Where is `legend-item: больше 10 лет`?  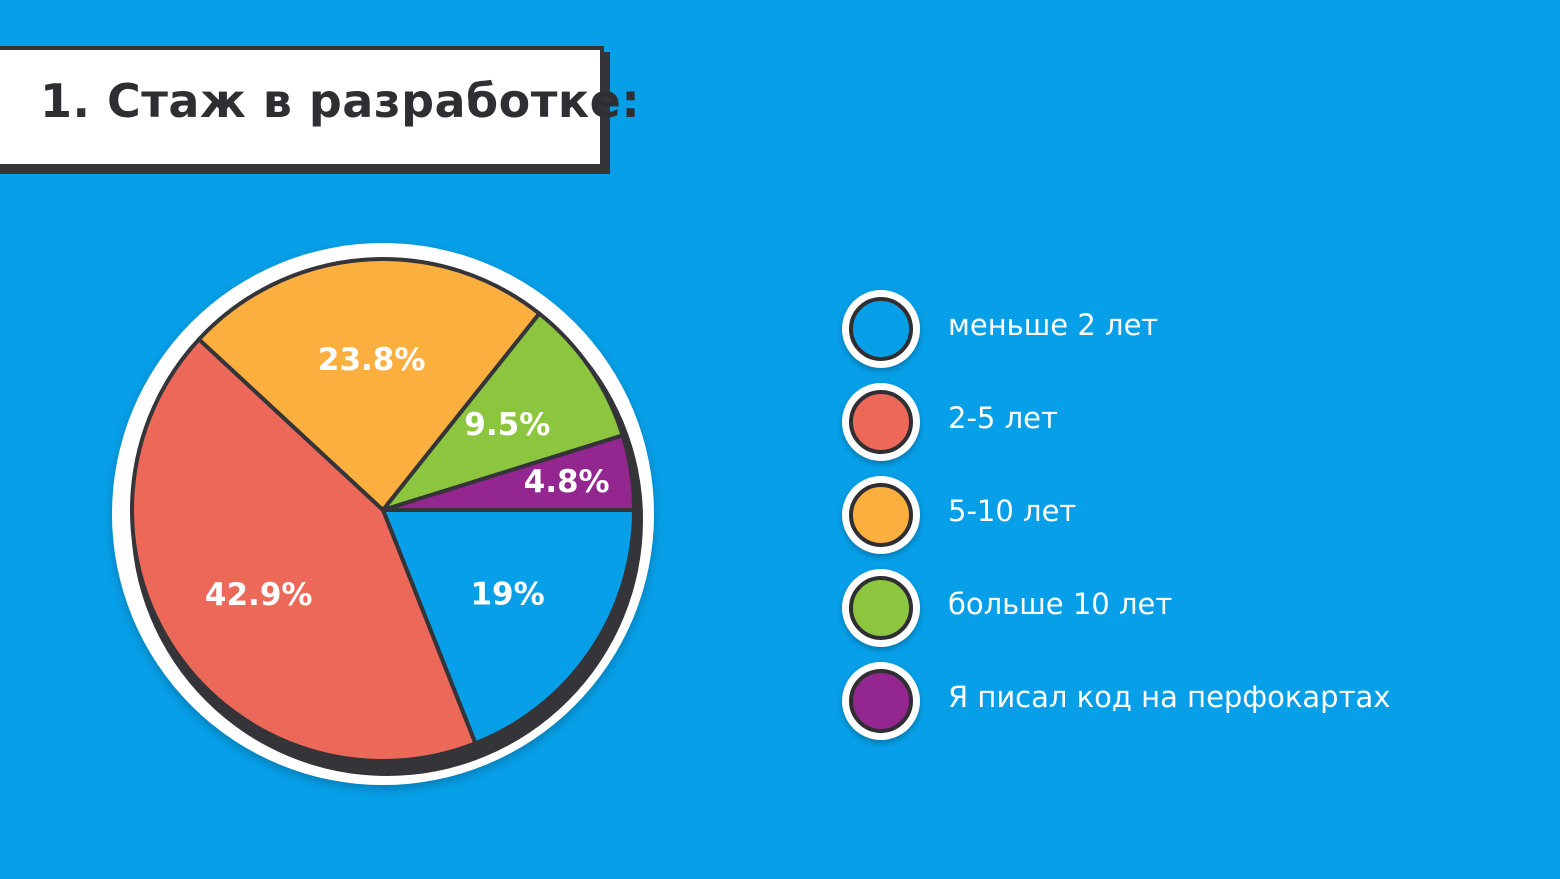 legend-item: больше 10 лет is located at coordinates (1152, 608).